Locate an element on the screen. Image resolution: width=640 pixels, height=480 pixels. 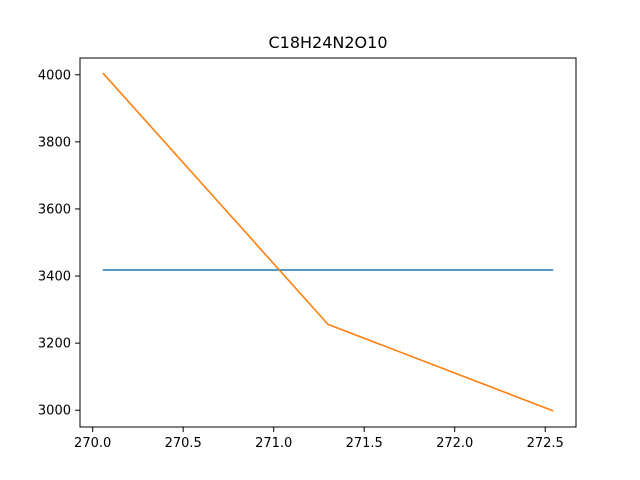
y-axis: 3000 3200 3400 3600 3800 4000 is located at coordinates (59, 243).